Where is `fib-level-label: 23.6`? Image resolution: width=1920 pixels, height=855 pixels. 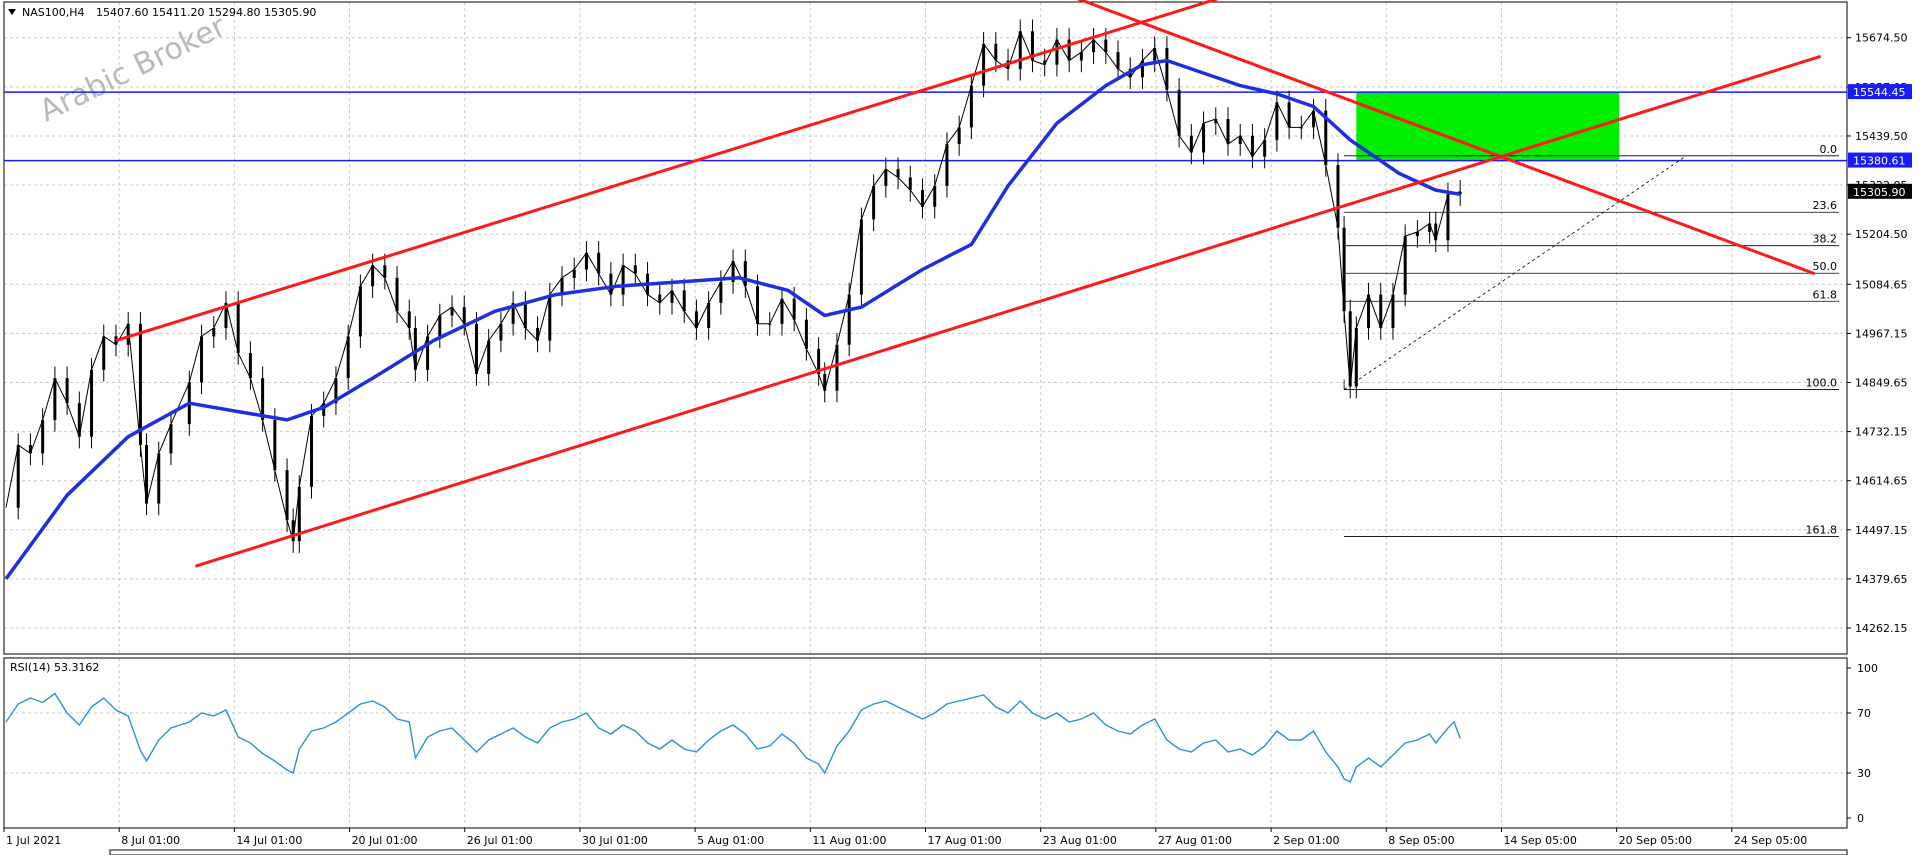
fib-level-label: 23.6 is located at coordinates (1825, 205).